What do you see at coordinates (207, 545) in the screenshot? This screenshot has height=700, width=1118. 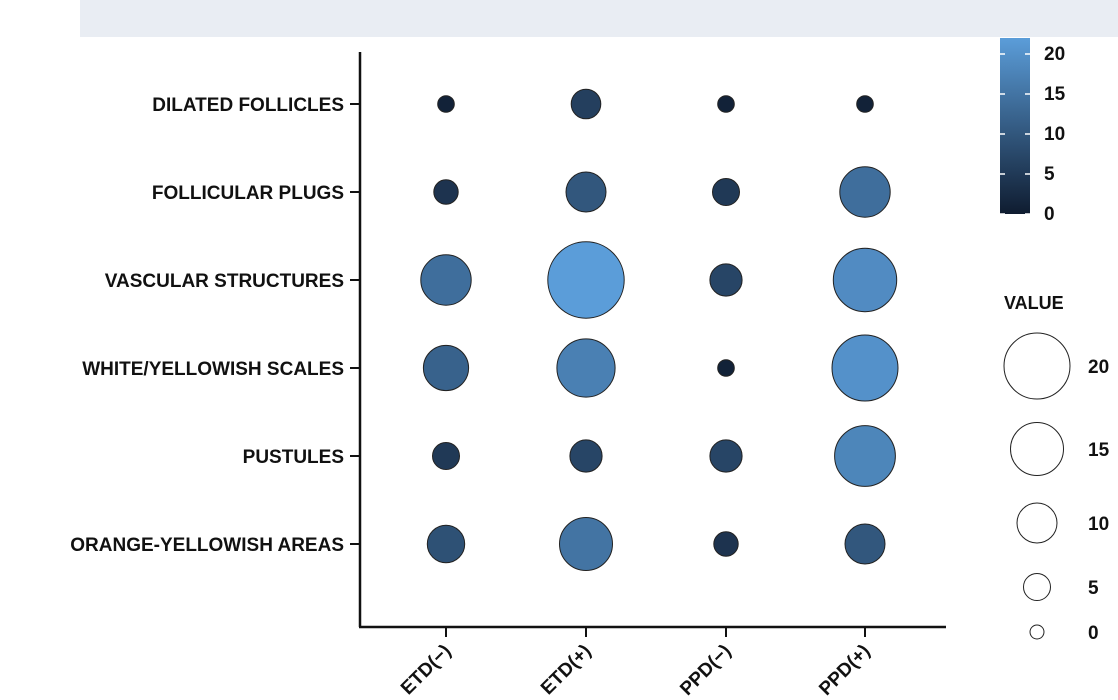 I see `row-label: ORANGE-YELLOWISH AREAS` at bounding box center [207, 545].